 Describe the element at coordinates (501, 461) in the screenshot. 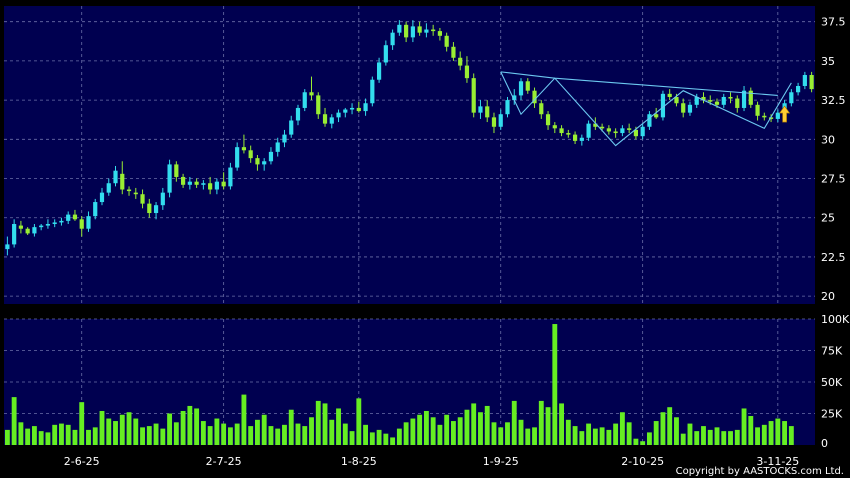

I see `x-tick-label: 1-9-25` at that location.